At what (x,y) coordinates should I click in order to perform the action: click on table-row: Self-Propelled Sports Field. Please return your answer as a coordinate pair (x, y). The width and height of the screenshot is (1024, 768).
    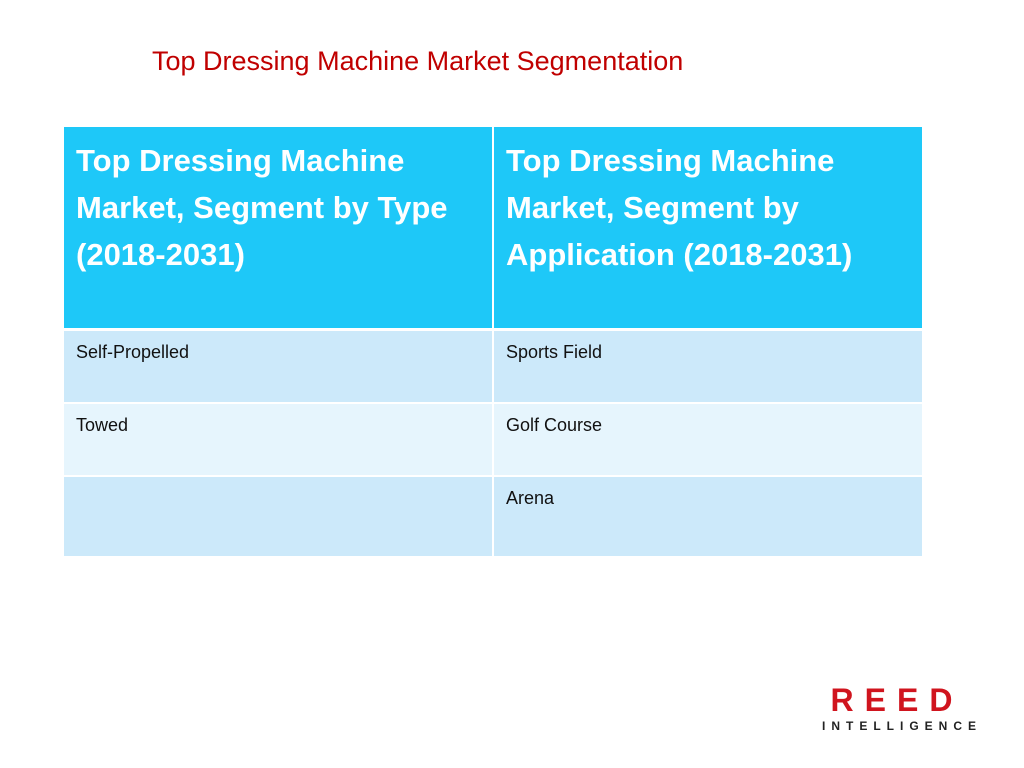
    Looking at the image, I should click on (493, 366).